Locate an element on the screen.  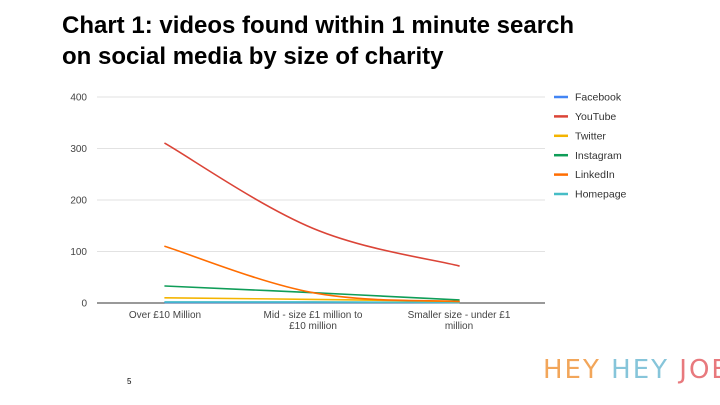
x-tick-label: Over £10 Million is located at coordinates (165, 315).